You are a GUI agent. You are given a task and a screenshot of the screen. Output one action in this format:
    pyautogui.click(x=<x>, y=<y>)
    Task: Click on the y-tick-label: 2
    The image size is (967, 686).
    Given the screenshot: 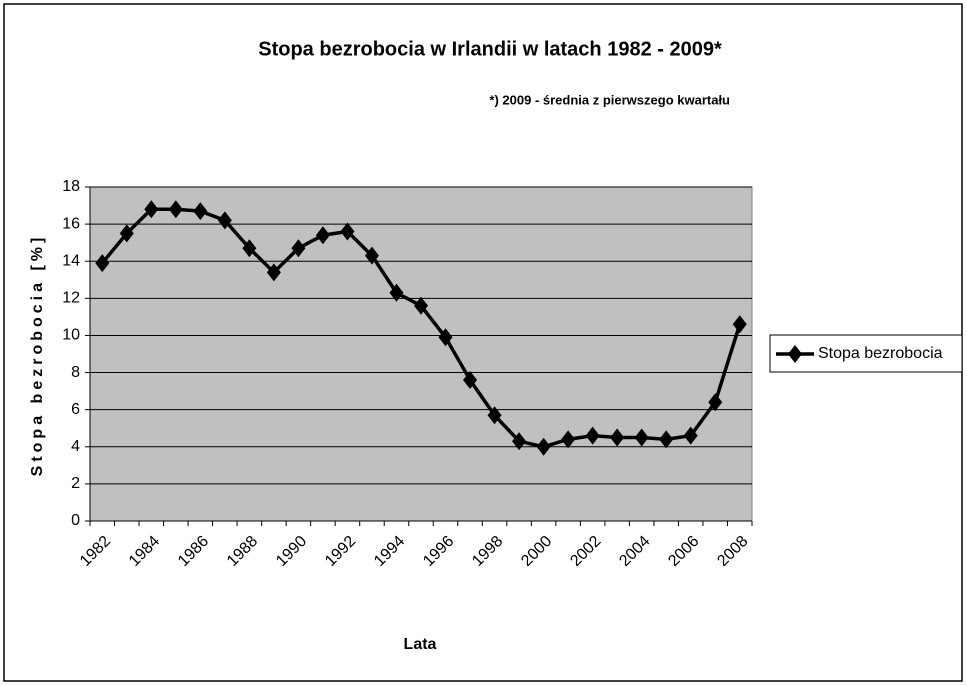 What is the action you would take?
    pyautogui.click(x=75, y=483)
    